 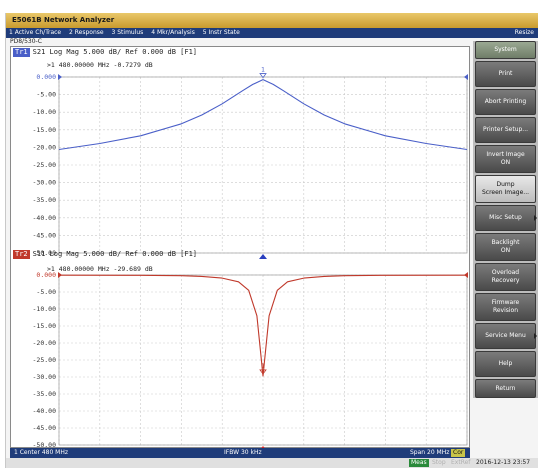 What do you see at coordinates (35, 32) in the screenshot?
I see `menu-active-ch-trace: 1 Active Ch/Trace` at bounding box center [35, 32].